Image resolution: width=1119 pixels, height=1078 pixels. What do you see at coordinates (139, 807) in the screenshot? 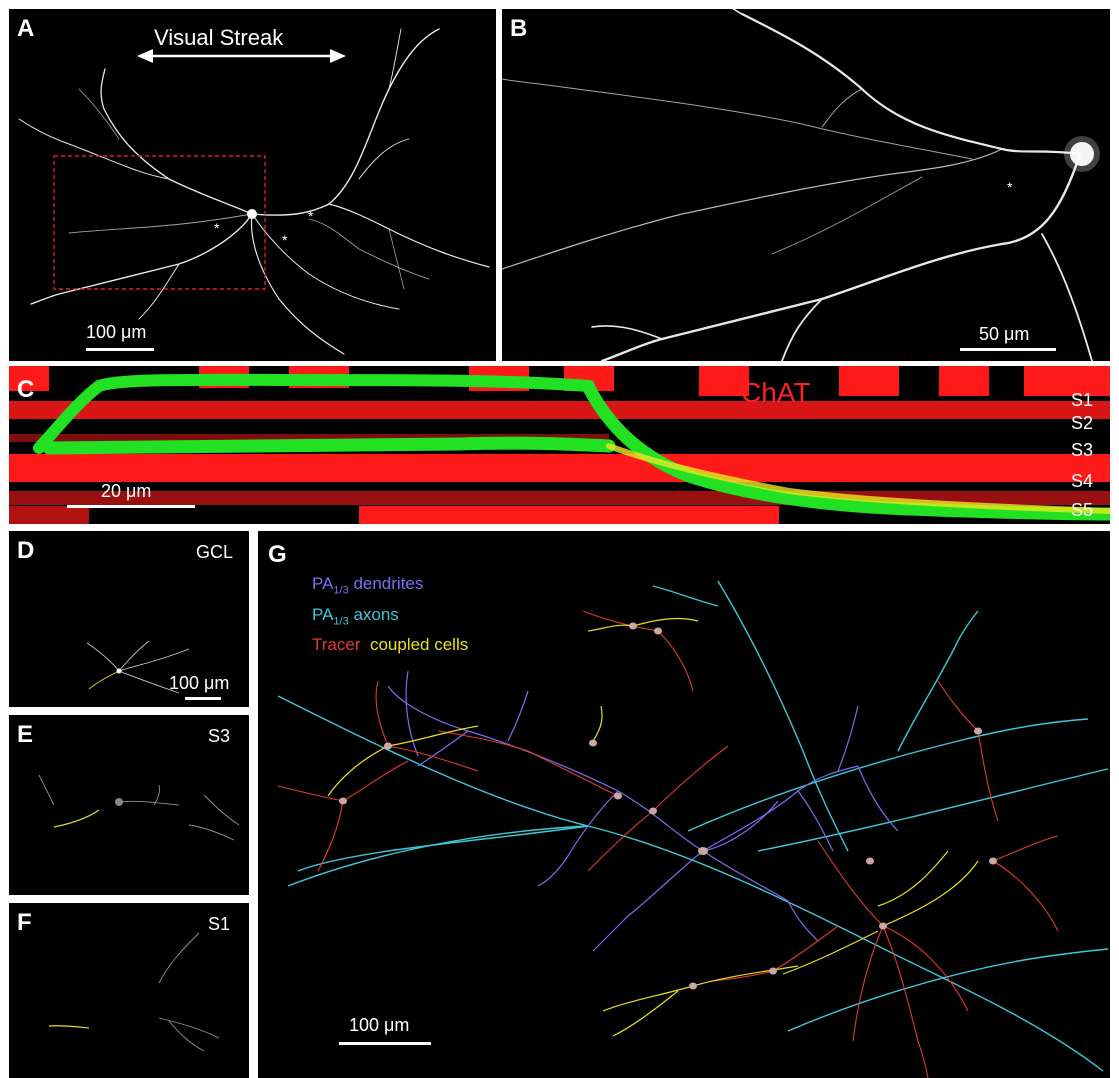
I see `panel-e-micrograph` at bounding box center [139, 807].